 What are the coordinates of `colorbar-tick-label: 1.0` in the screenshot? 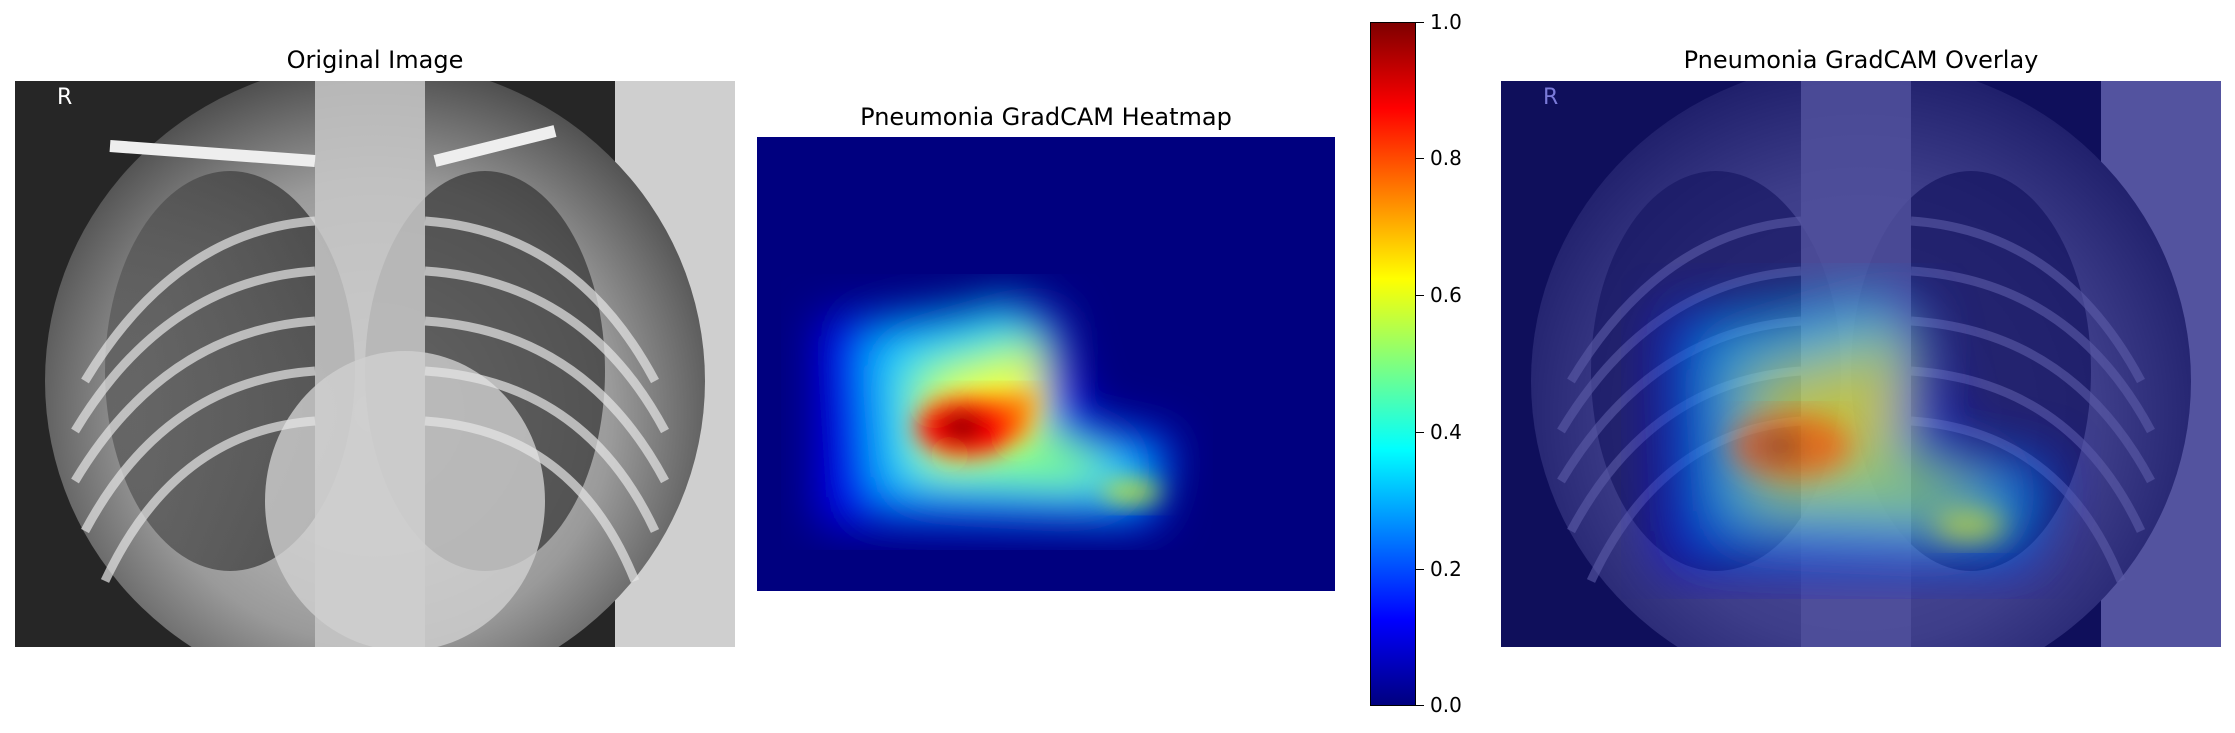 It's located at (1446, 22).